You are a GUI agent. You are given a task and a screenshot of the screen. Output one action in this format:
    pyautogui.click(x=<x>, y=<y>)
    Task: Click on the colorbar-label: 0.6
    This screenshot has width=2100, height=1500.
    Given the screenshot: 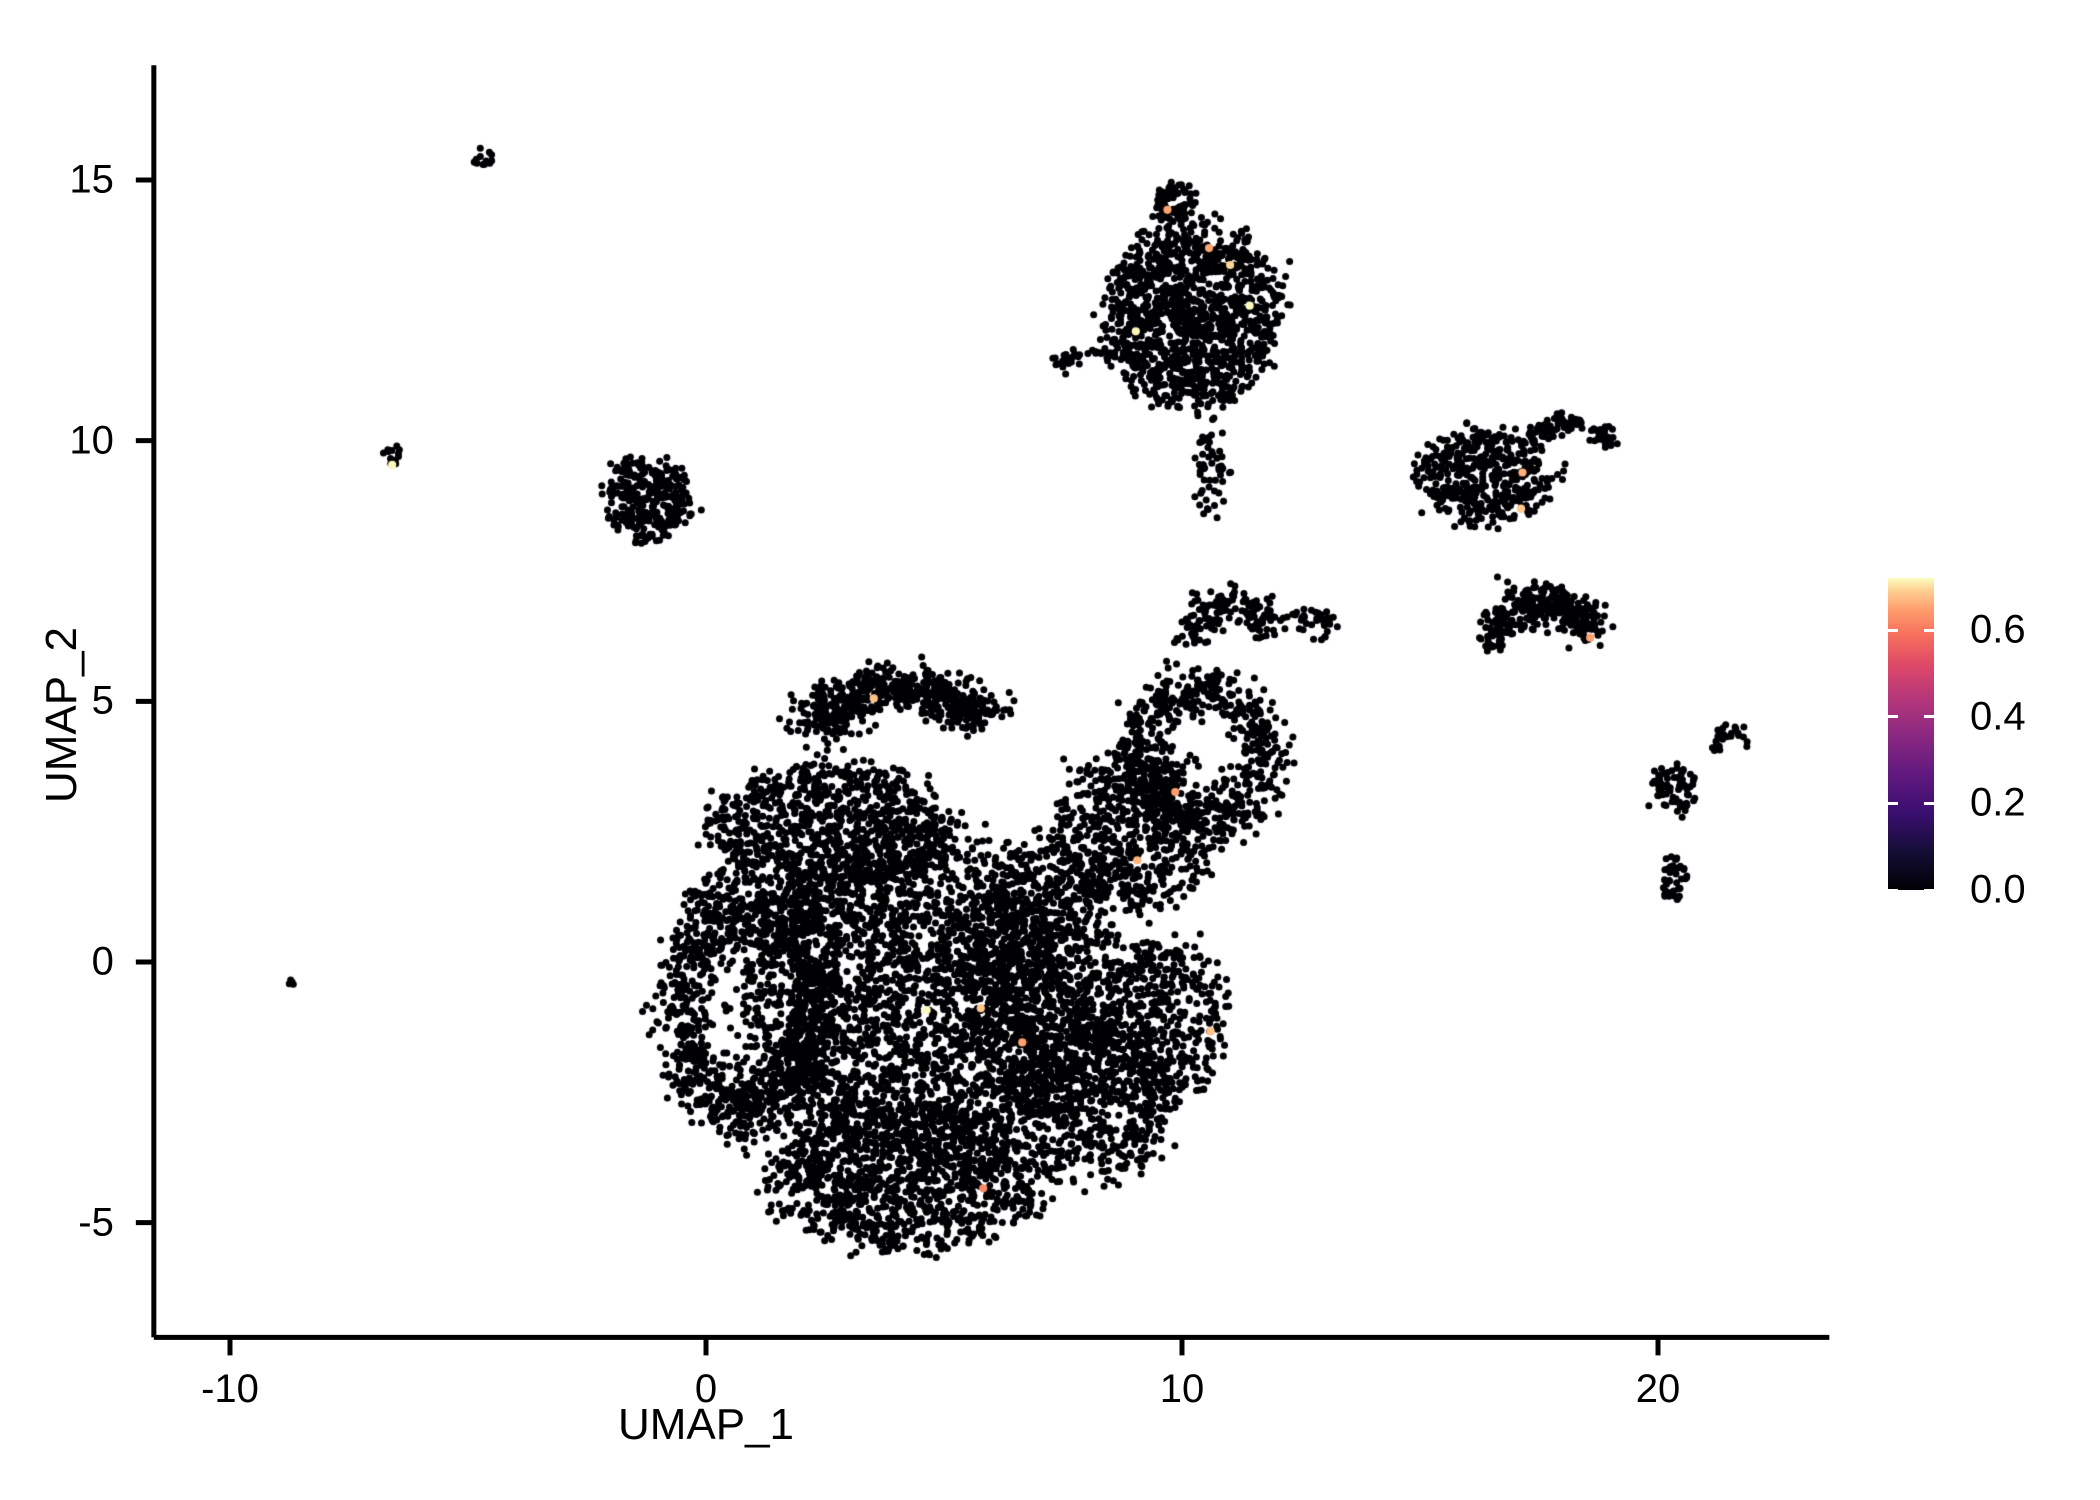 What is the action you would take?
    pyautogui.click(x=1998, y=629)
    